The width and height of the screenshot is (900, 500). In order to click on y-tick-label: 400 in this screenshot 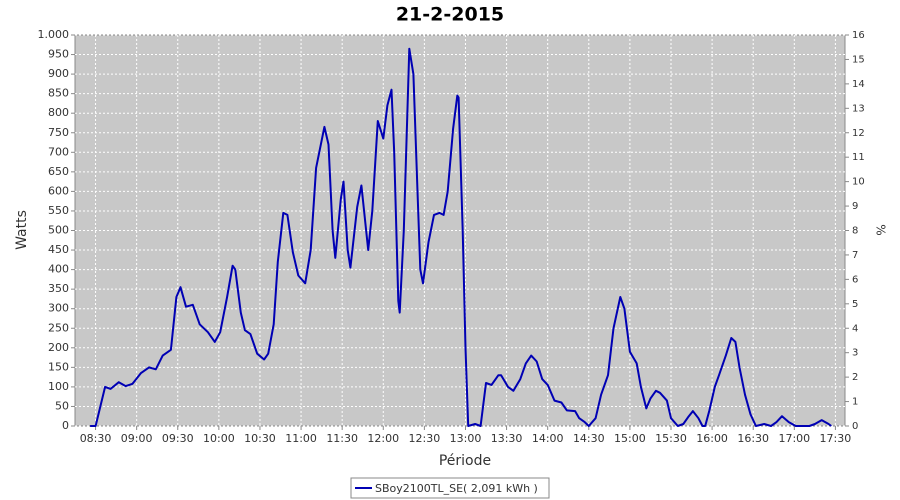, I will do `click(58, 269)`.